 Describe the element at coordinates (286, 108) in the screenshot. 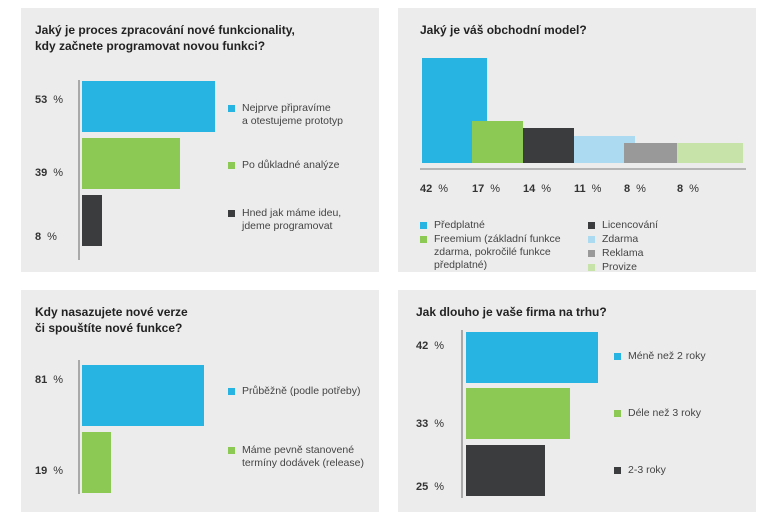

I see `legend-label-line: Nejprve připravíme` at that location.